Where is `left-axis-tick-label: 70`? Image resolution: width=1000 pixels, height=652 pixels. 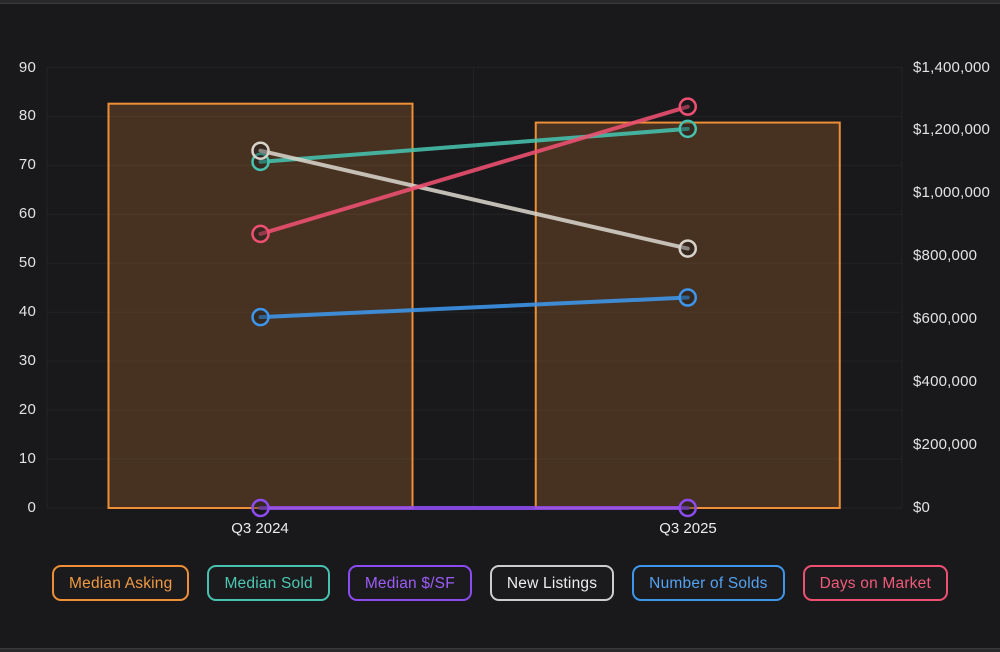
left-axis-tick-label: 70 is located at coordinates (27, 165).